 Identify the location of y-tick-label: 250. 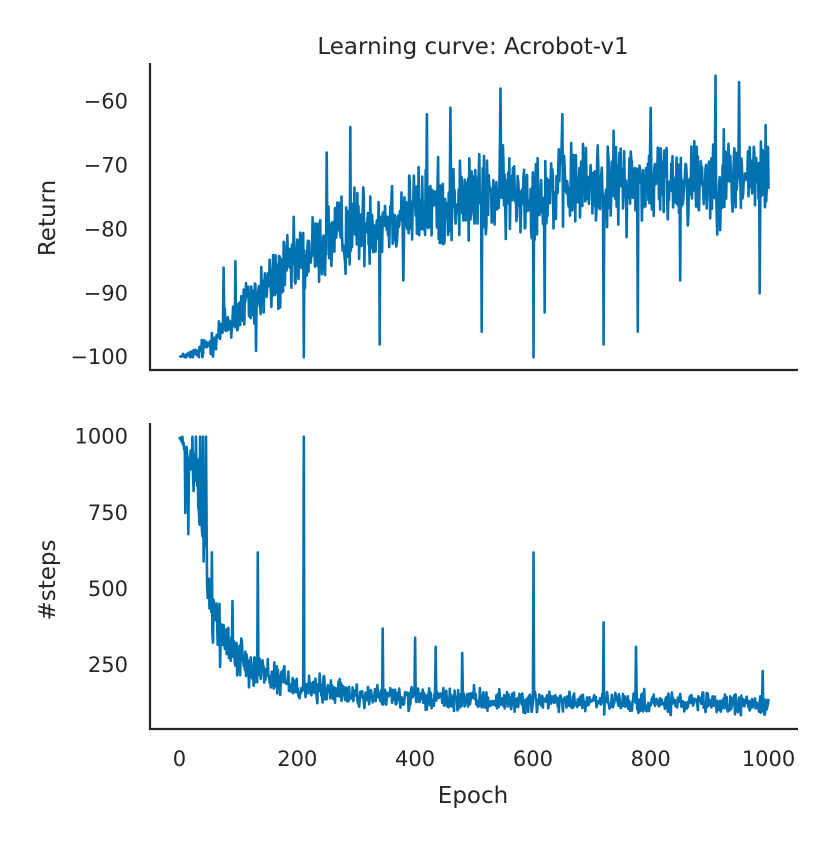
(108, 665).